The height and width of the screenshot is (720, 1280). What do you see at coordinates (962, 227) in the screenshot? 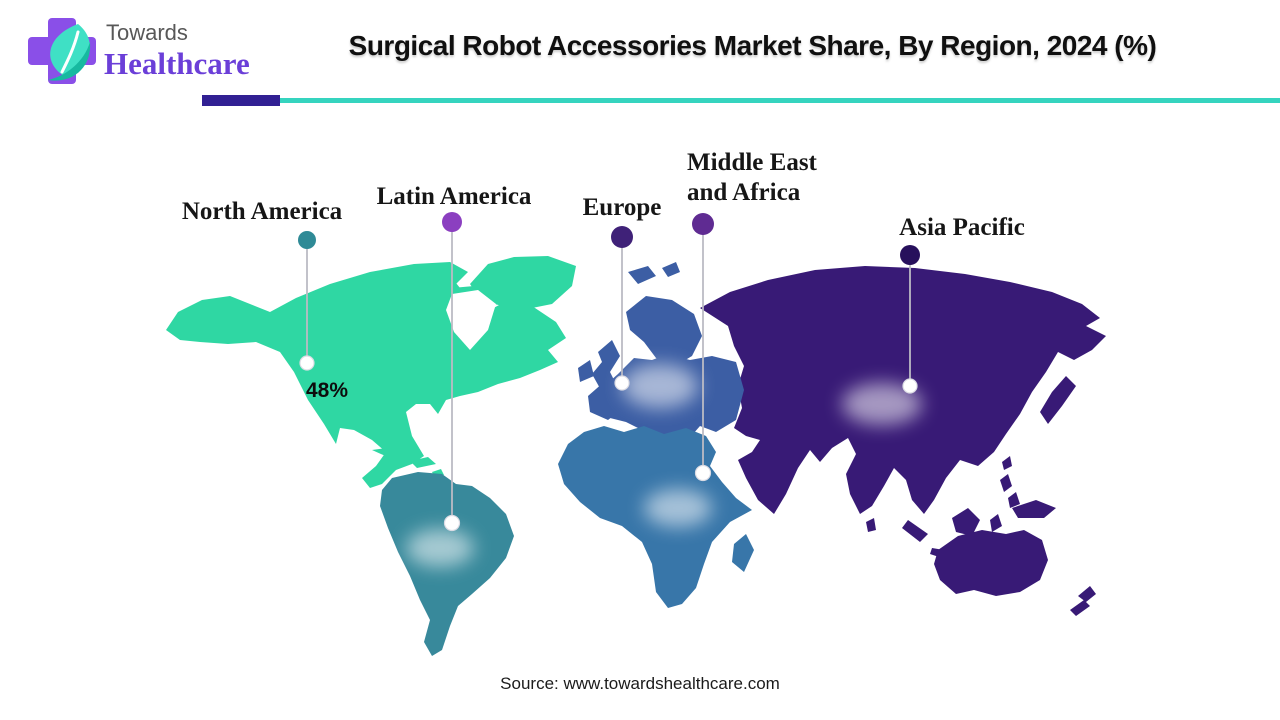
I see `region-label-asia-pacific: Asia Pacific` at bounding box center [962, 227].